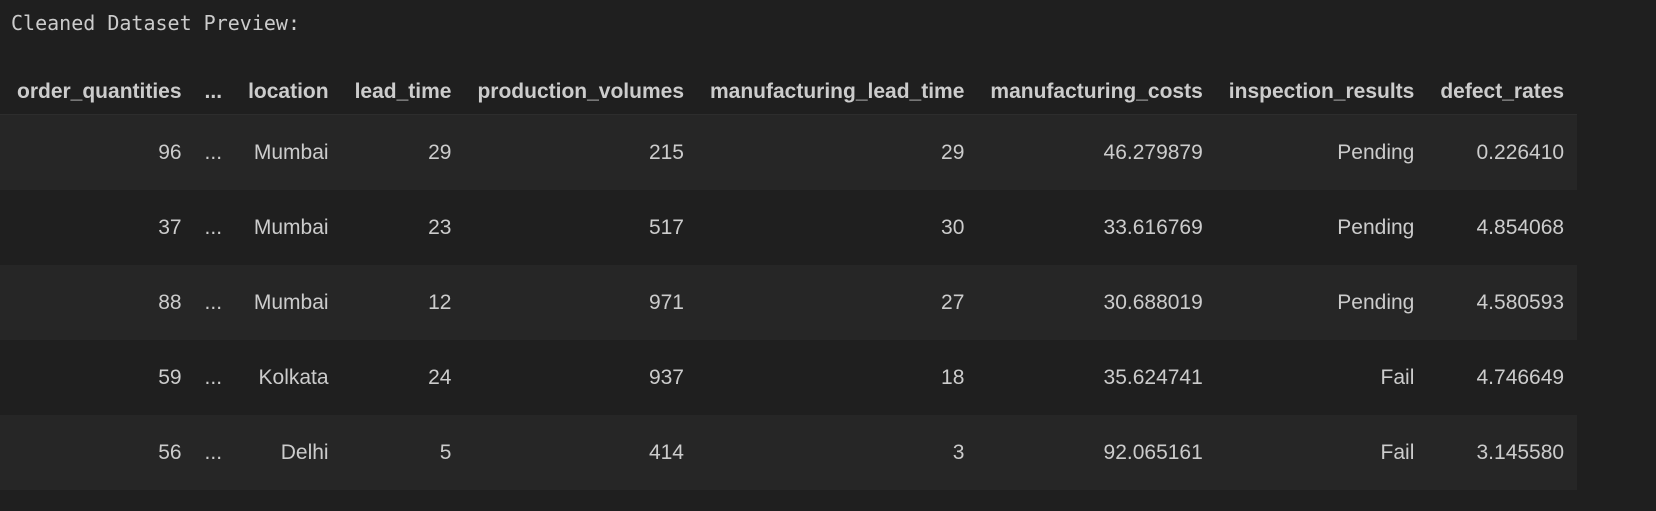  Describe the element at coordinates (440, 152) in the screenshot. I see `cell-lead-time: 29` at that location.